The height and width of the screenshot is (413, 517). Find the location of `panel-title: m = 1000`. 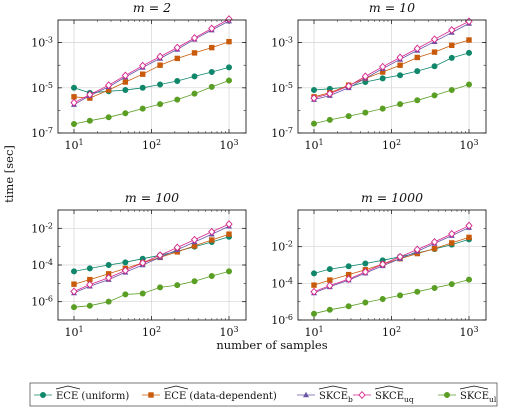

panel-title: m = 1000 is located at coordinates (392, 197).